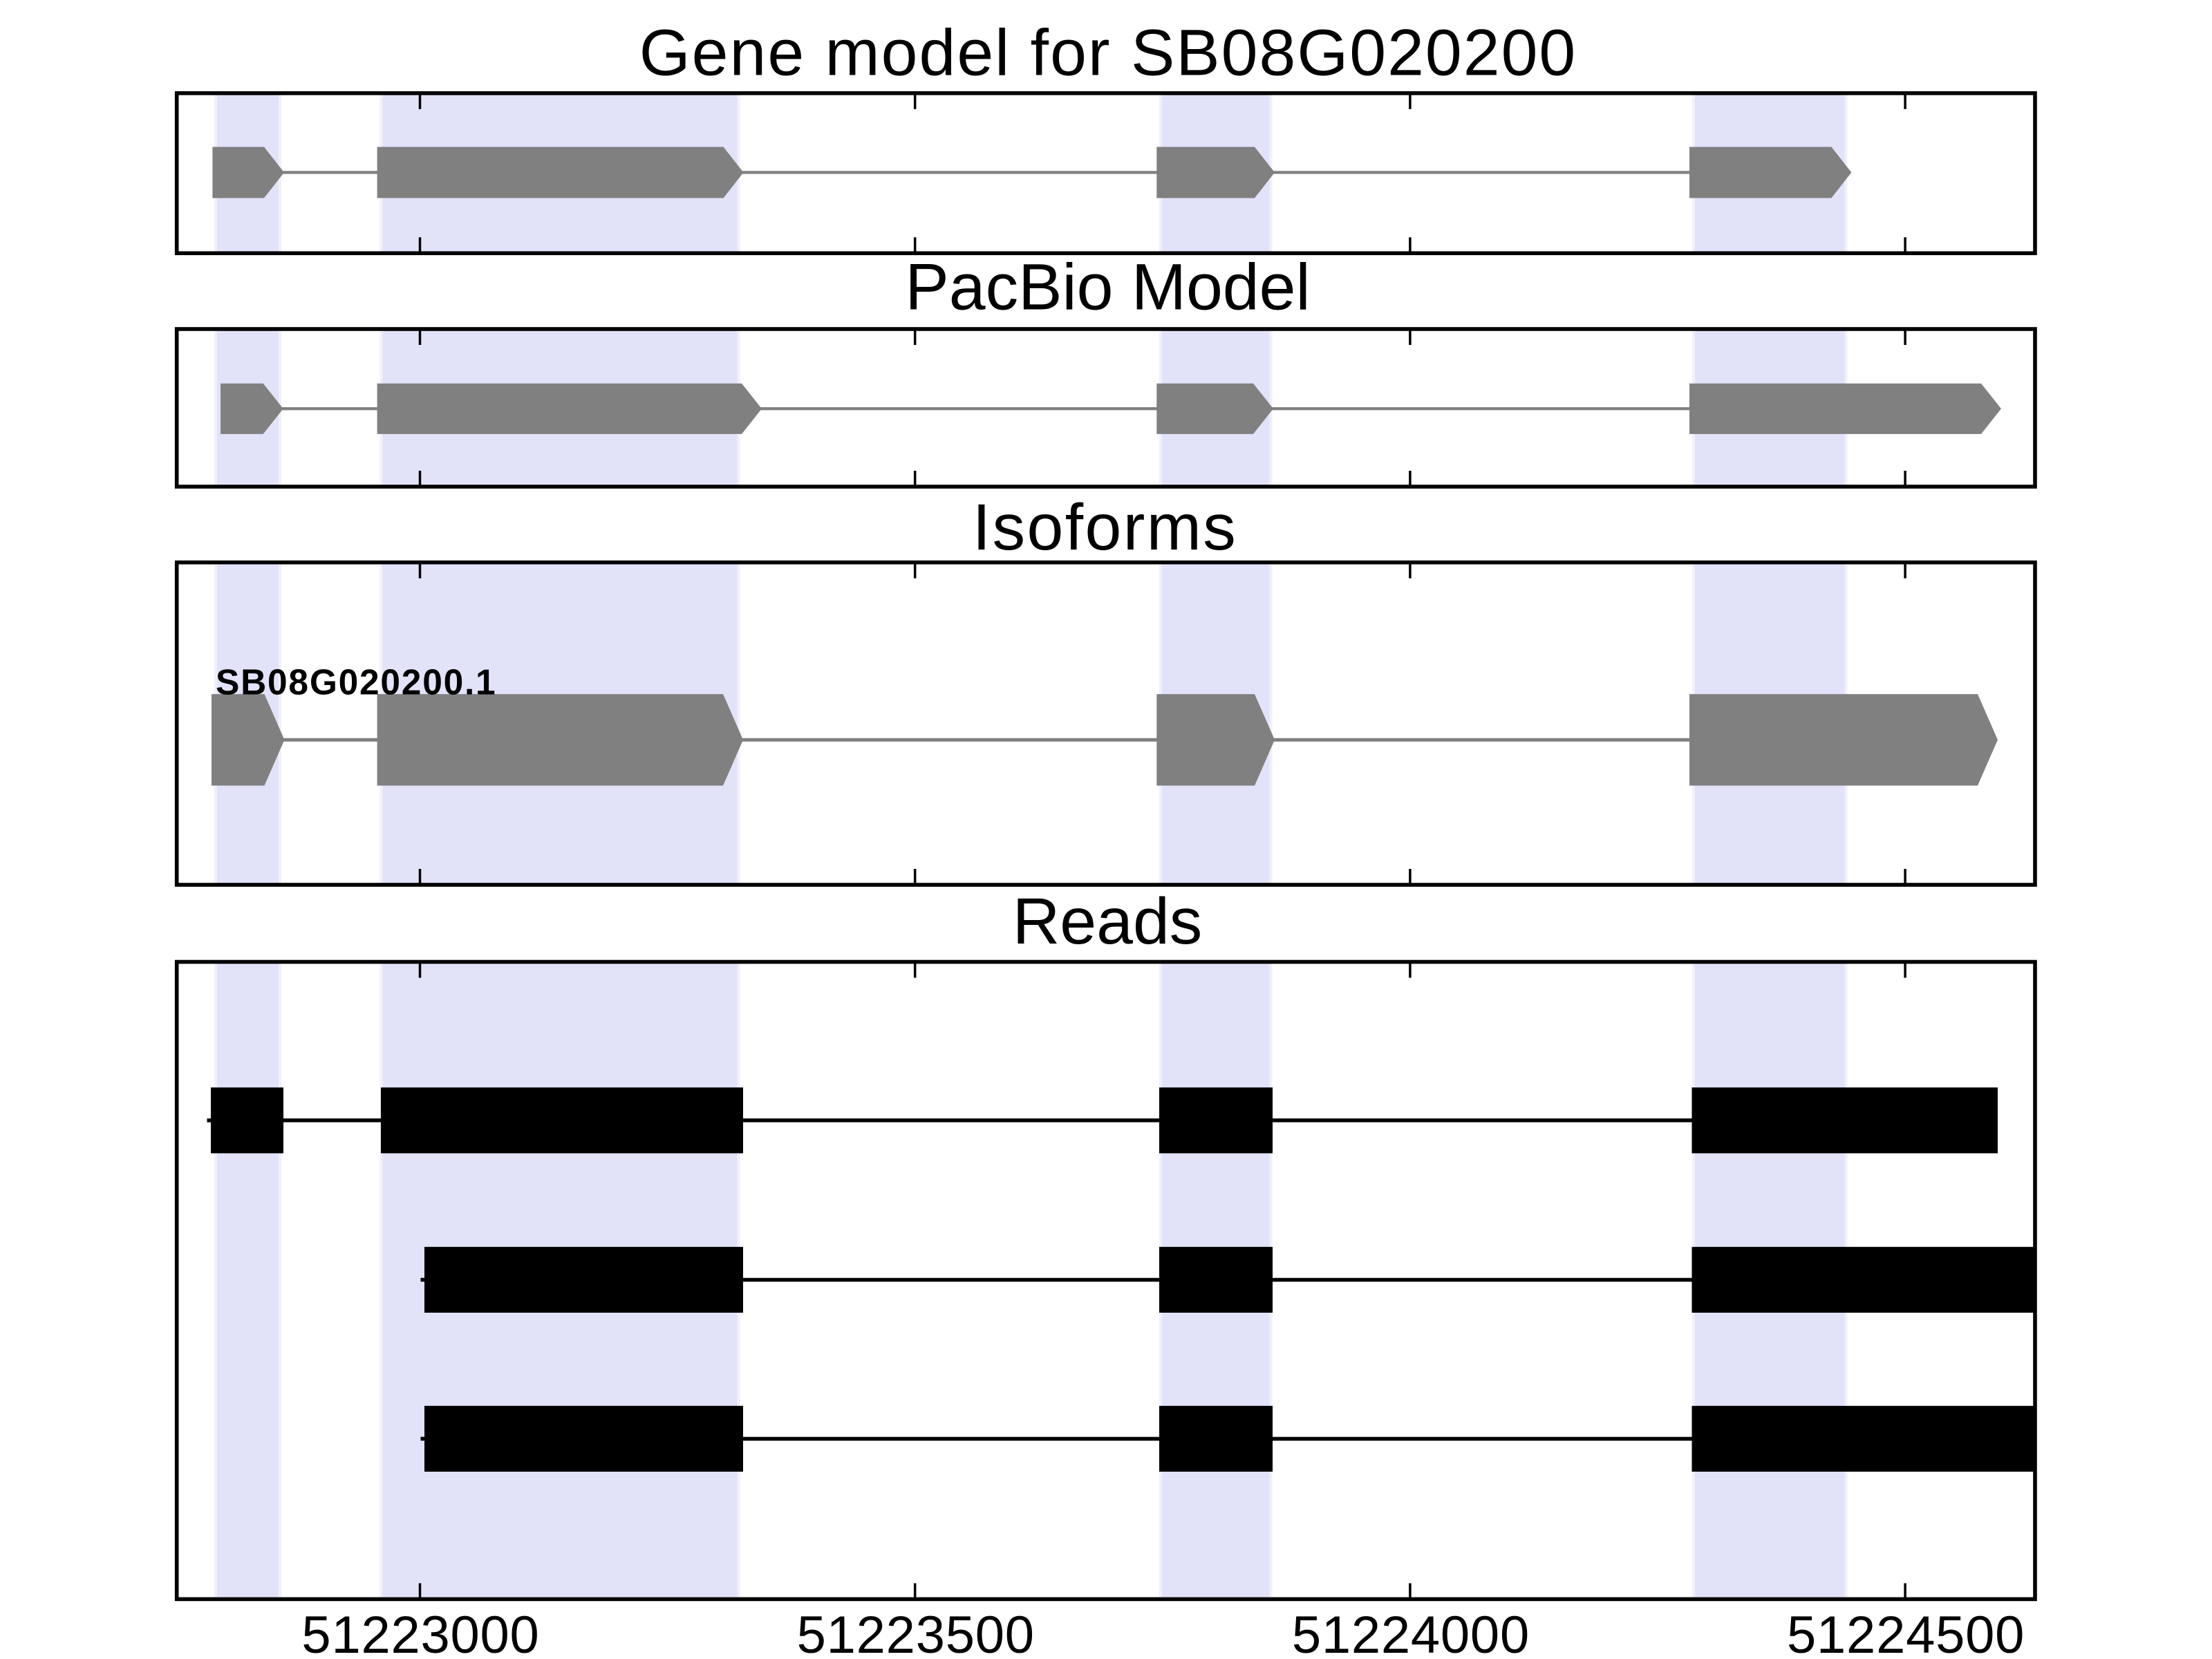 This screenshot has height=1659, width=2212. I want to click on svg-text: 51223500, so click(916, 1633).